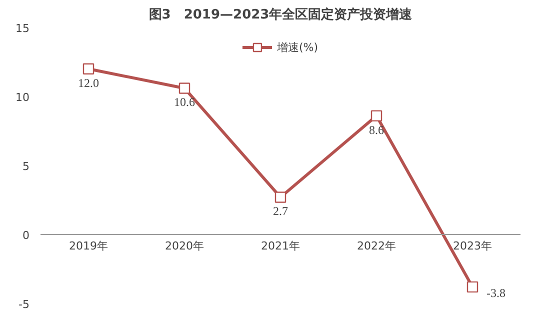 This screenshot has height=321, width=554. What do you see at coordinates (297, 47) in the screenshot?
I see `legend-label: 增速(%)` at bounding box center [297, 47].